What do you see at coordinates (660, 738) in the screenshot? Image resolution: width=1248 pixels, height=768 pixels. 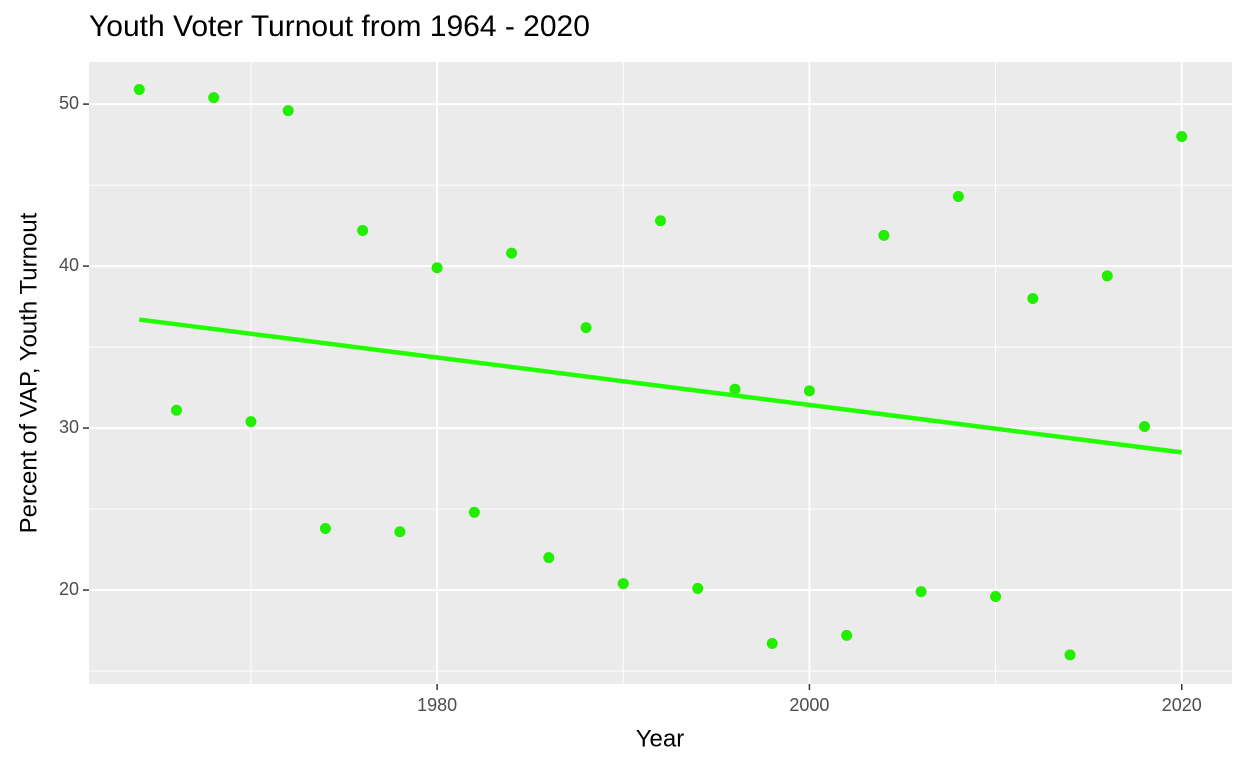 I see `x-axis-label: Year` at bounding box center [660, 738].